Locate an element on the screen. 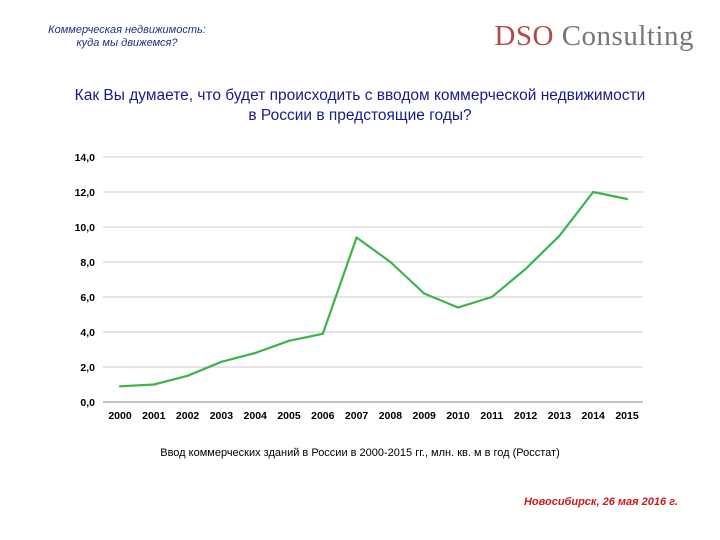 This screenshot has width=720, height=540. x-tick-label: 2004 is located at coordinates (256, 416).